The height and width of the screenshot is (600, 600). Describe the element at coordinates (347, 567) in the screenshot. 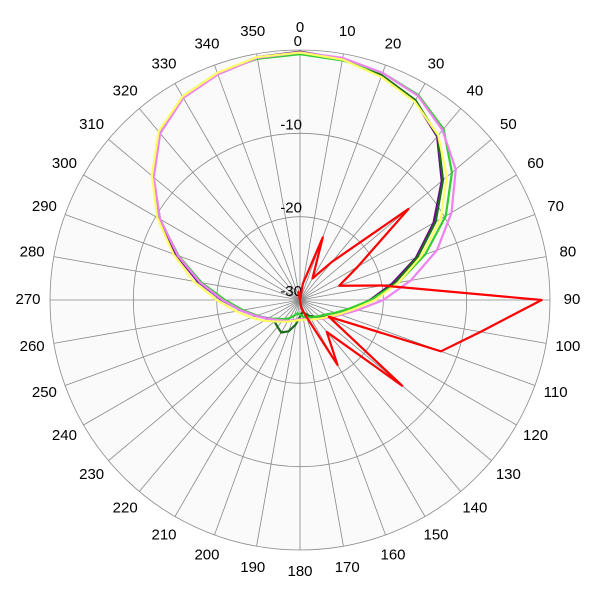

I see `angle-label: 170` at that location.